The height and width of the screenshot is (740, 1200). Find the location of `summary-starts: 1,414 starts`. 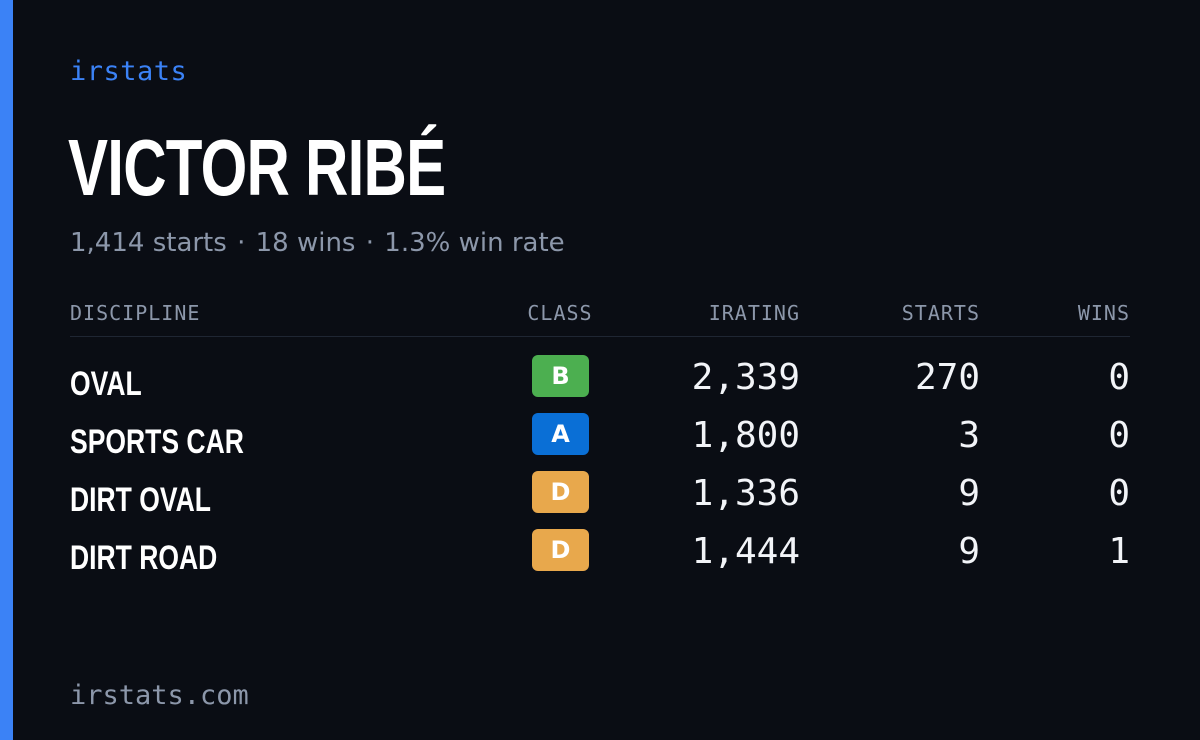

summary-starts: 1,414 starts is located at coordinates (148, 243).